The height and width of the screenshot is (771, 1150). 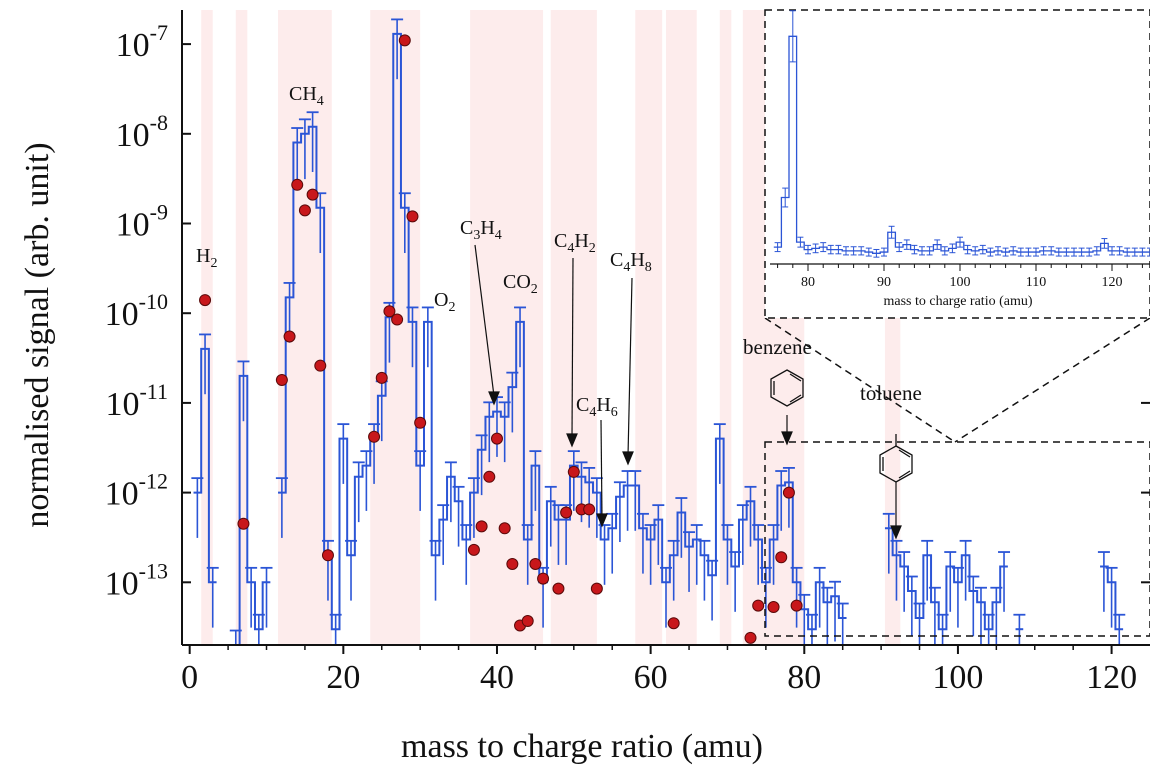 I want to click on annotation-c3h4: C3H4, so click(x=481, y=230).